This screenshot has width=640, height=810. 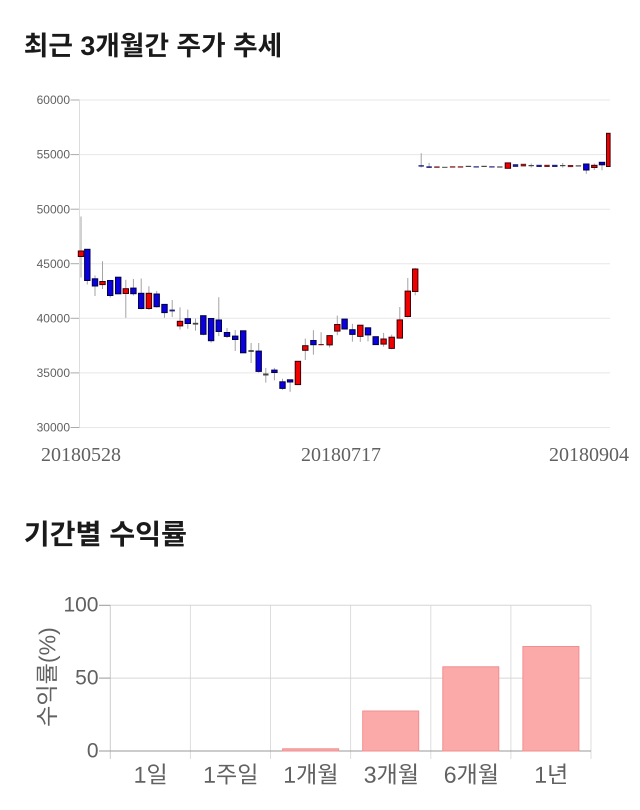 I want to click on svg-text: 35000, so click(x=54, y=373).